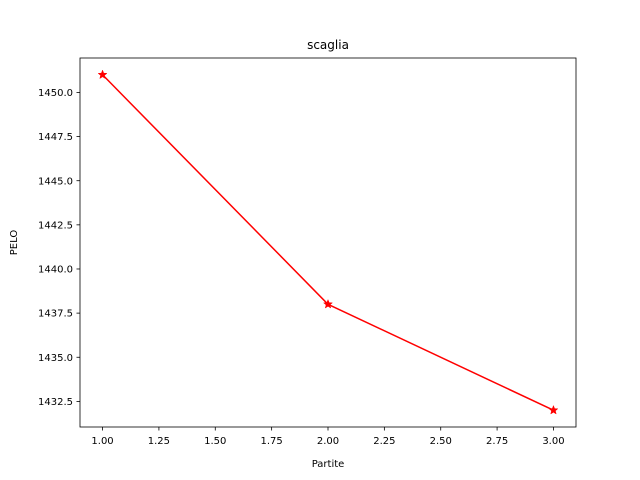 Image resolution: width=640 pixels, height=480 pixels. What do you see at coordinates (102, 441) in the screenshot?
I see `x-tick-label: 1.00` at bounding box center [102, 441].